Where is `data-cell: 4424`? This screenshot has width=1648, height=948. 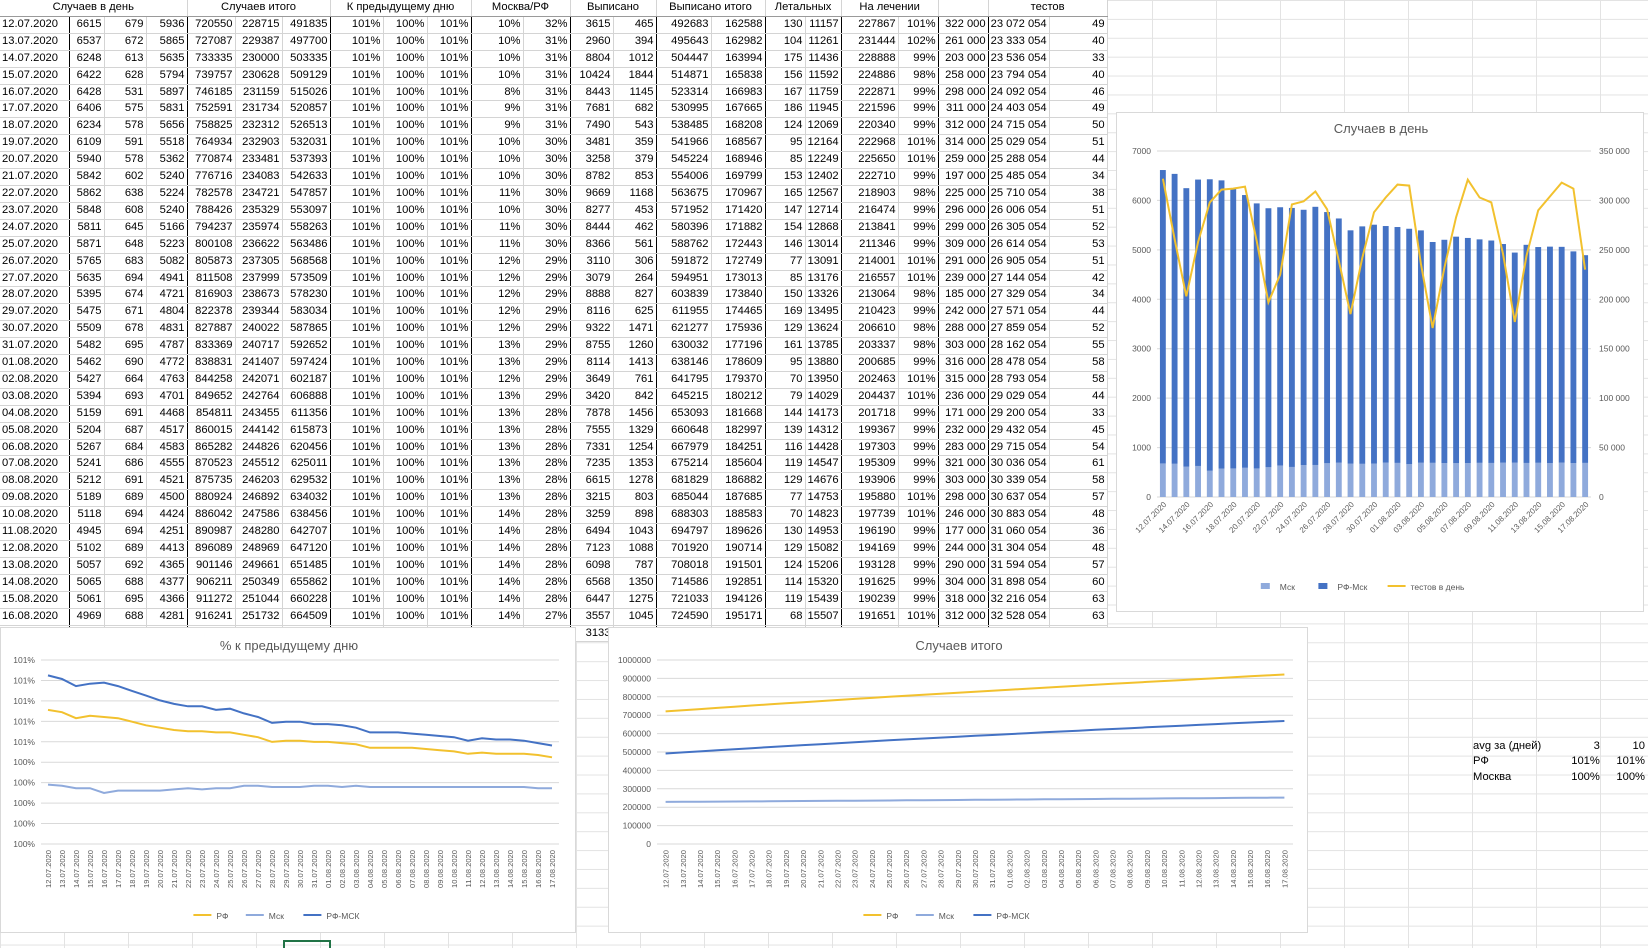 data-cell: 4424 is located at coordinates (167, 515).